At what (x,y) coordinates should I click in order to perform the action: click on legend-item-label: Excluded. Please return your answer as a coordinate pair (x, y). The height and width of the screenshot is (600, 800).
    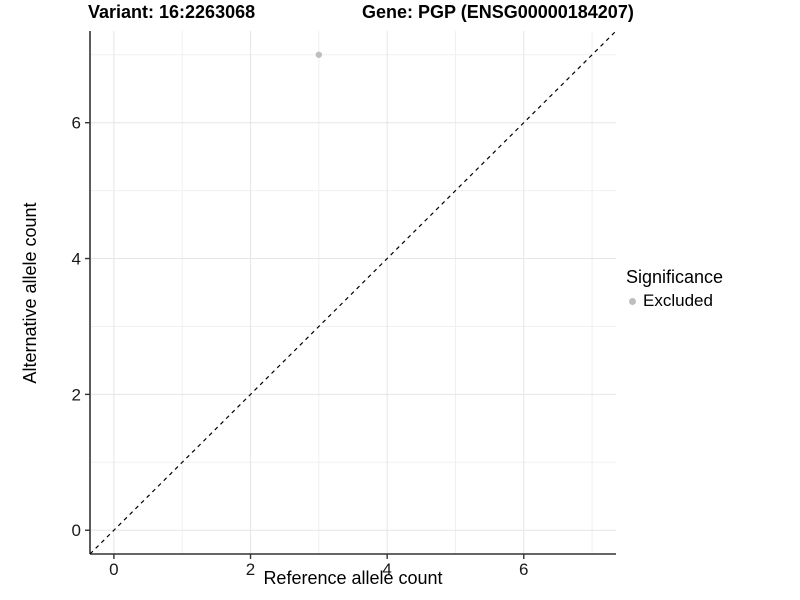
    Looking at the image, I should click on (678, 300).